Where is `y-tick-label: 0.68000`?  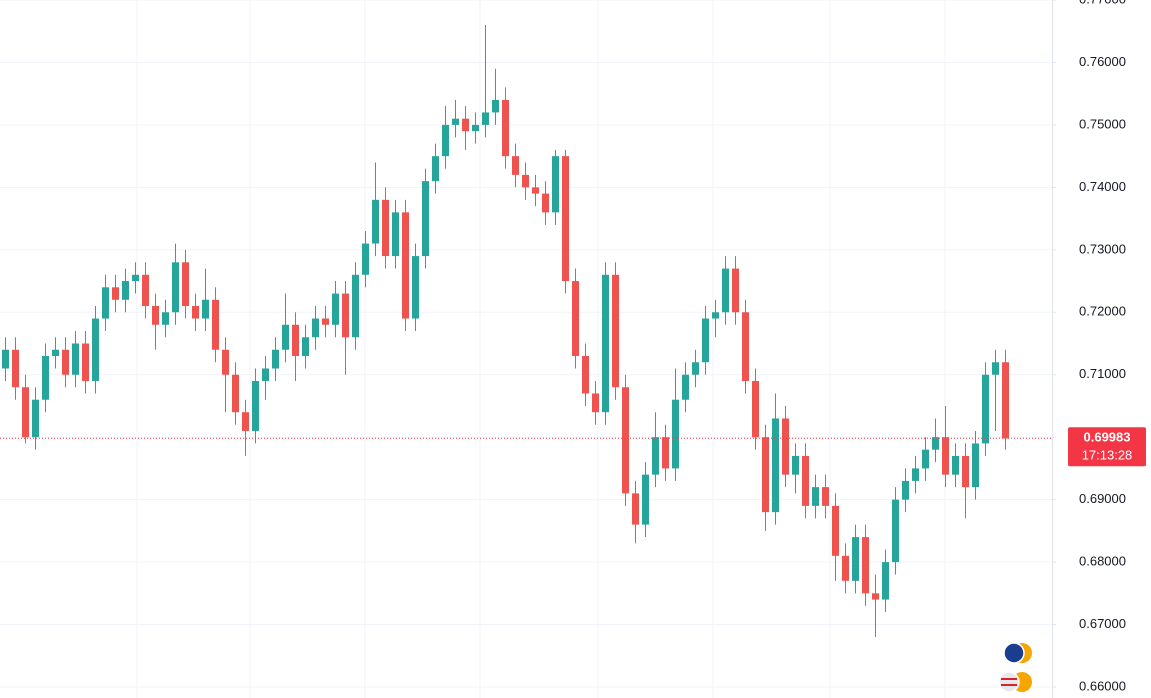 y-tick-label: 0.68000 is located at coordinates (1102, 561).